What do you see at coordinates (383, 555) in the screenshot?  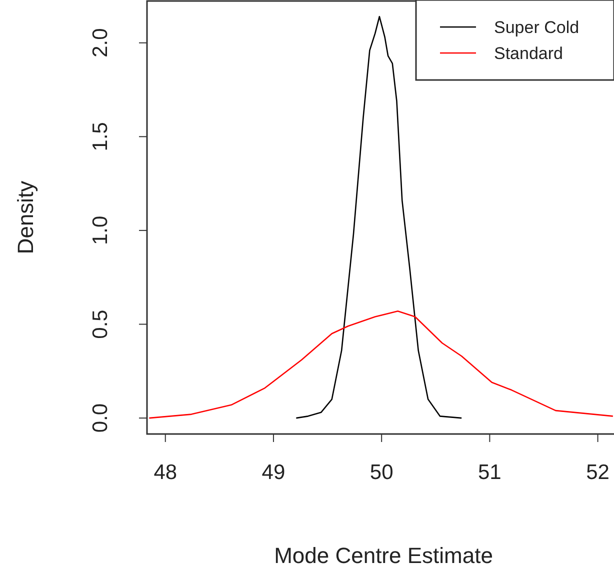 I see `x-axis-title: Mode Centre Estimate` at bounding box center [383, 555].